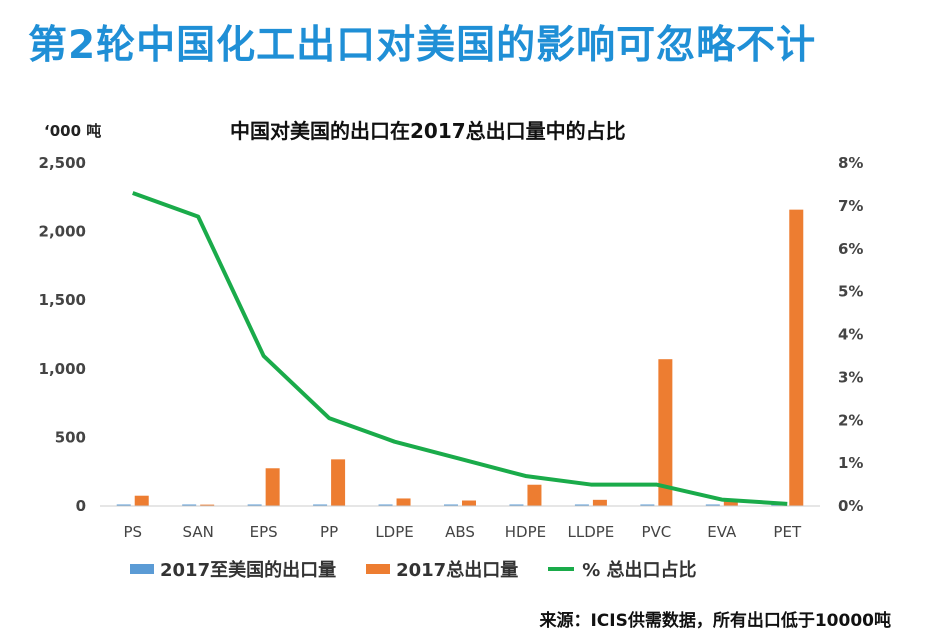 The image size is (951, 640). Describe the element at coordinates (62, 232) in the screenshot. I see `left-tick-label: 2,000` at that location.